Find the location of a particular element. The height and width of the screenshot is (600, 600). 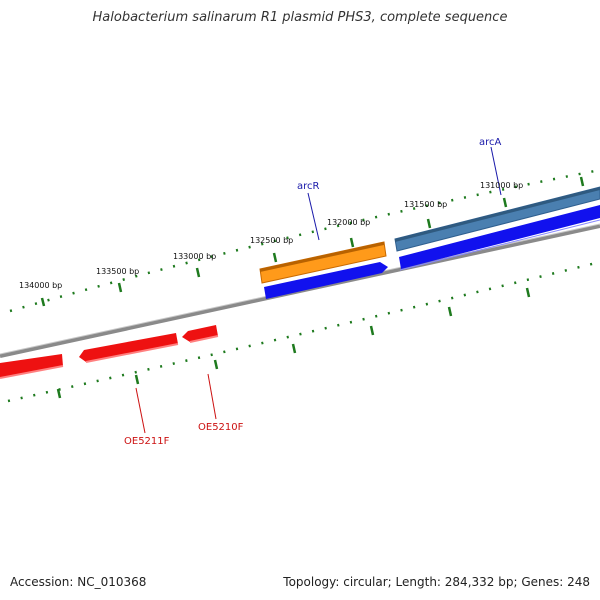

scale-label-131000: 131000 bp is located at coordinates (501, 185).